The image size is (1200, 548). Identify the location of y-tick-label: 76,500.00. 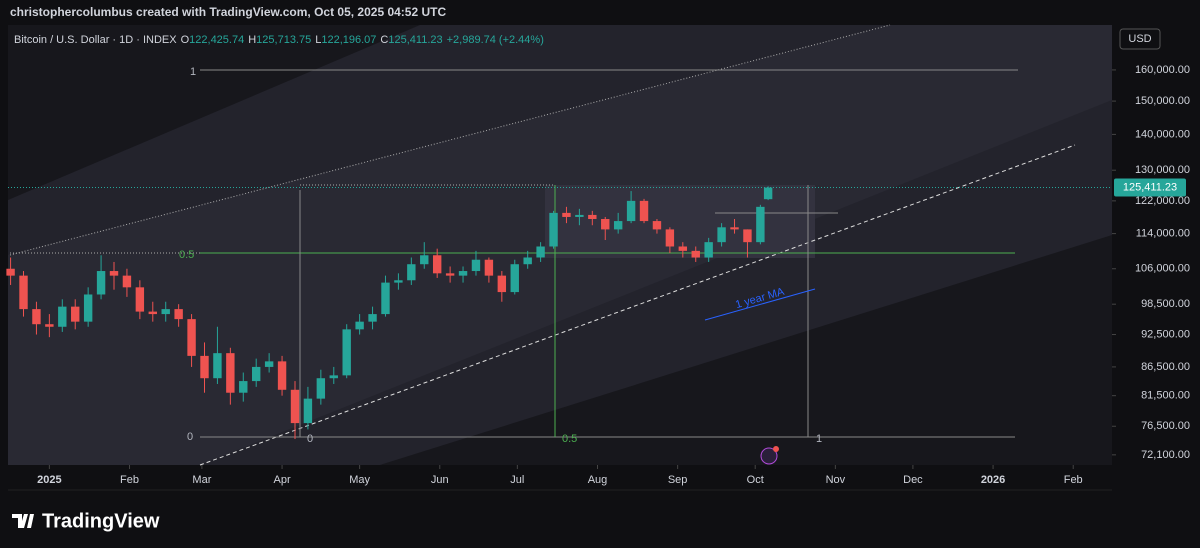
(1165, 426).